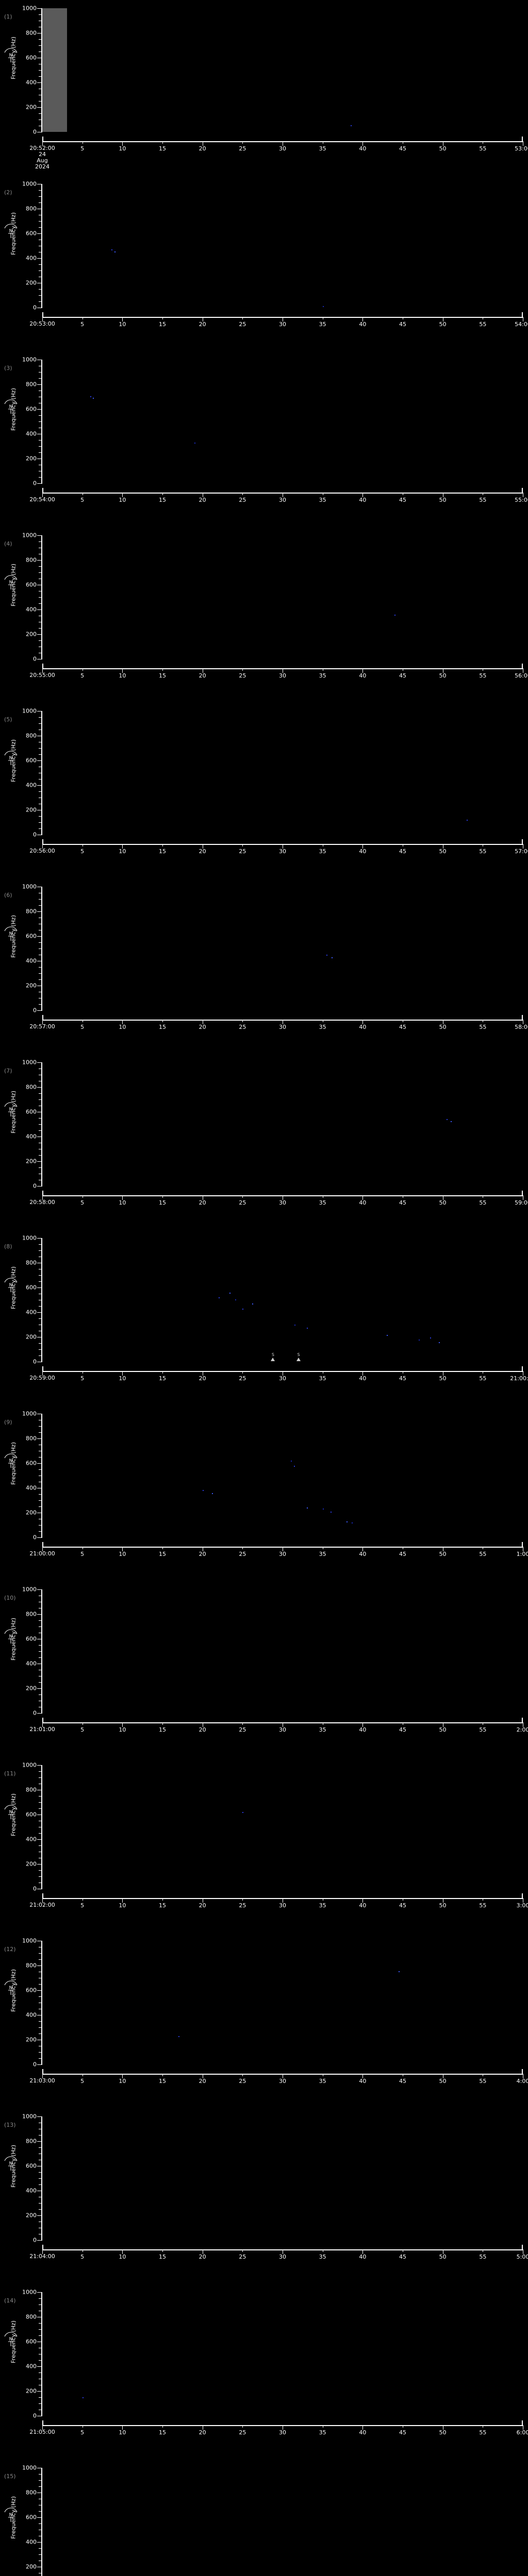  I want to click on x-axis-end-cap, so click(522, 2071).